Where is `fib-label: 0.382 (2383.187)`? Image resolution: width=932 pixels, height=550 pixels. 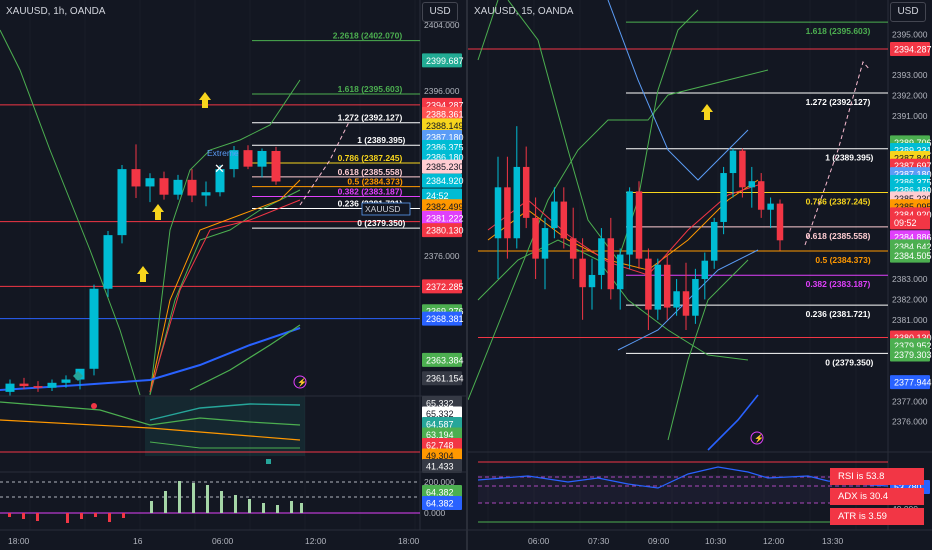 fib-label: 0.382 (2383.187) is located at coordinates (838, 284).